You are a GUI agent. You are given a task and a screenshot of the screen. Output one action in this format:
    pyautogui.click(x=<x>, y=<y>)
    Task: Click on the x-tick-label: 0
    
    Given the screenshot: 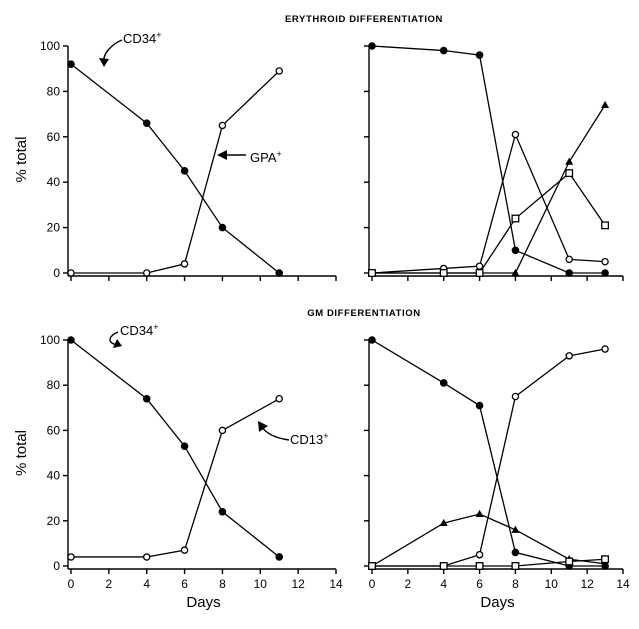 What is the action you would take?
    pyautogui.click(x=71, y=584)
    